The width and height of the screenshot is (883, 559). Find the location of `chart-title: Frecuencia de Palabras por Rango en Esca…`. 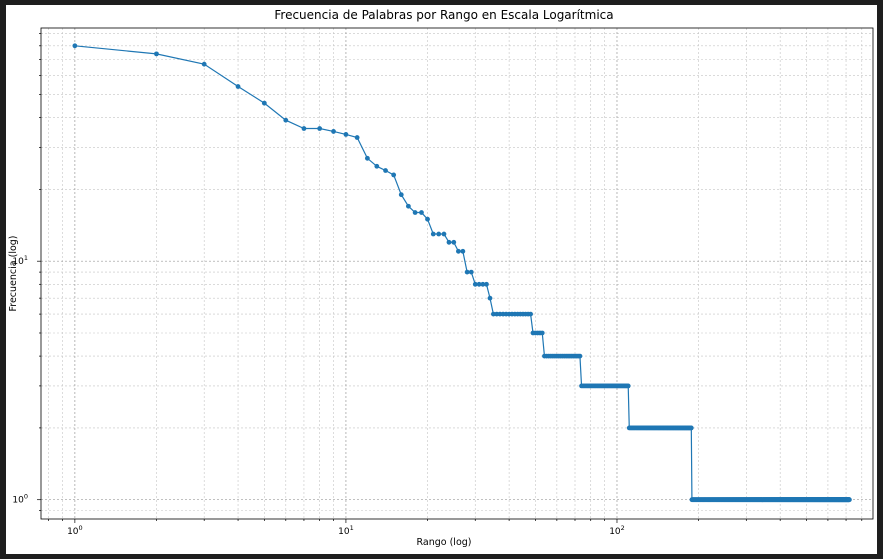

chart-title: Frecuencia de Palabras por Rango en Esca… is located at coordinates (443, 15).